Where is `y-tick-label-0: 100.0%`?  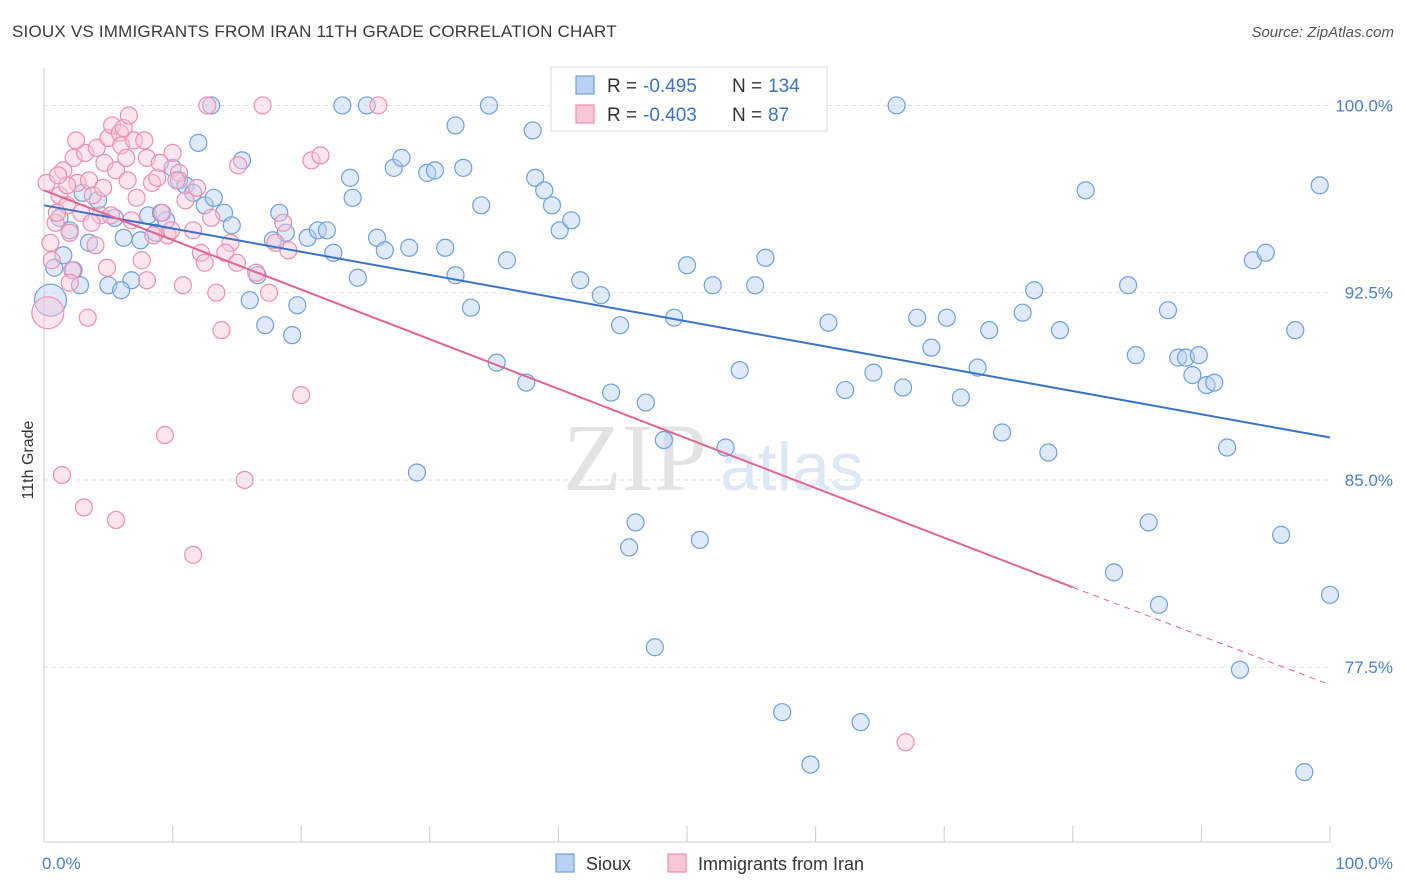
y-tick-label-0: 100.0% is located at coordinates (1364, 105).